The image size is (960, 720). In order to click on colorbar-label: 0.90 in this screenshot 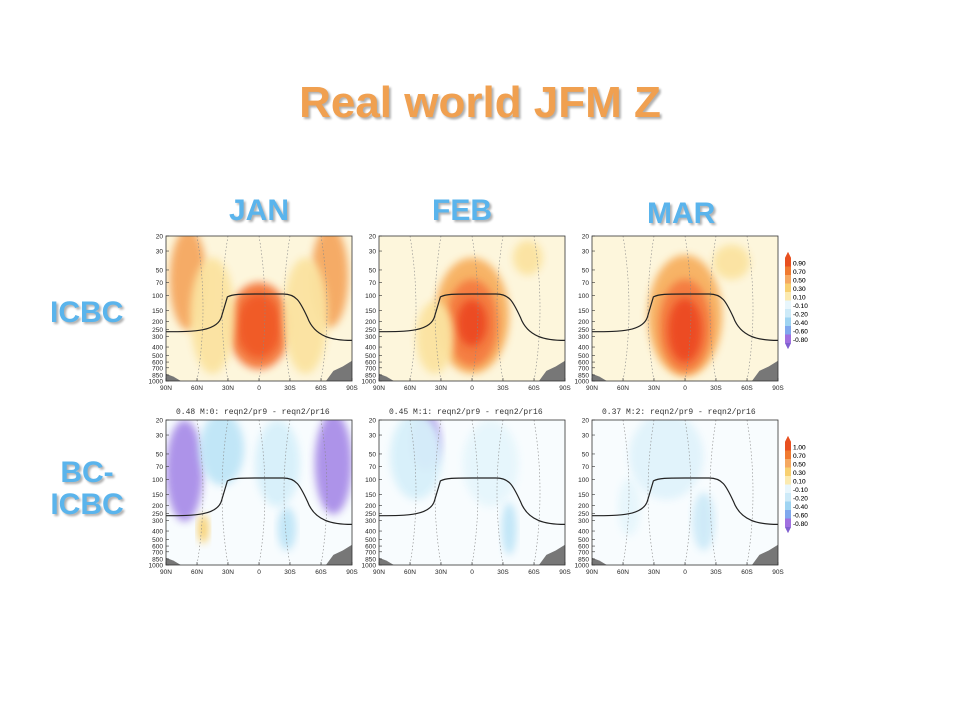, I will do `click(799, 264)`.